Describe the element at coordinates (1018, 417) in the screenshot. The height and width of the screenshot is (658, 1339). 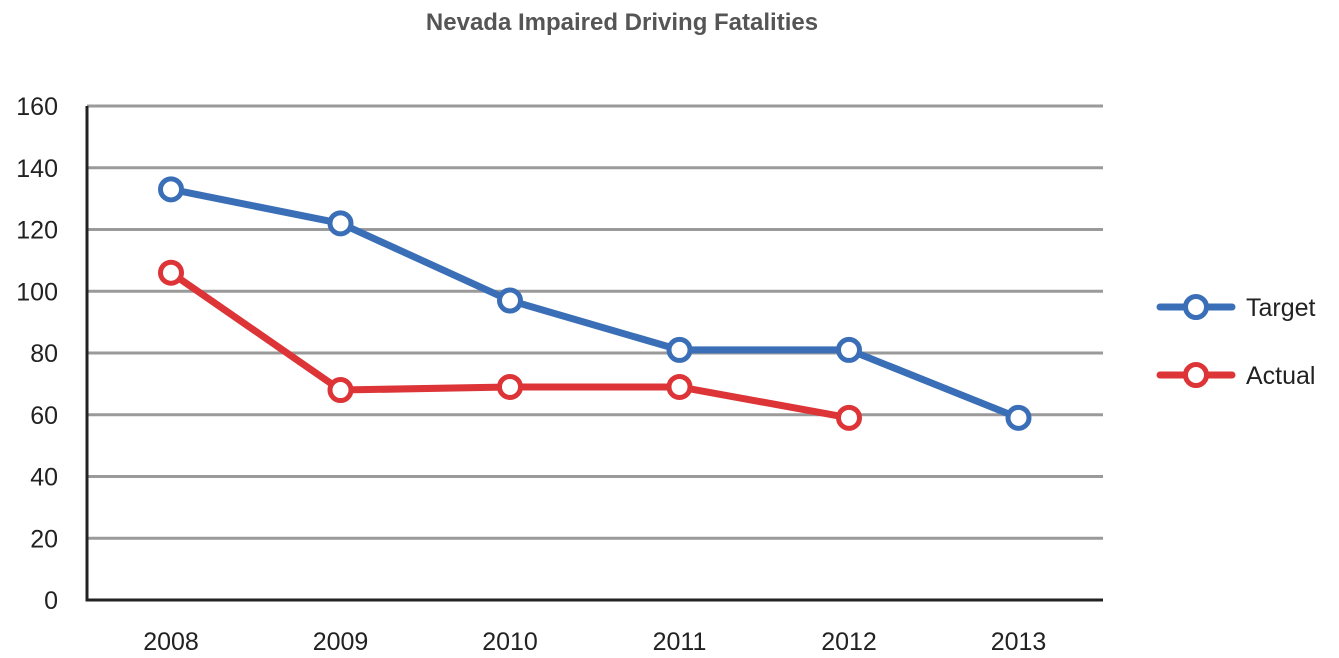
I see `data-point-target-2013` at that location.